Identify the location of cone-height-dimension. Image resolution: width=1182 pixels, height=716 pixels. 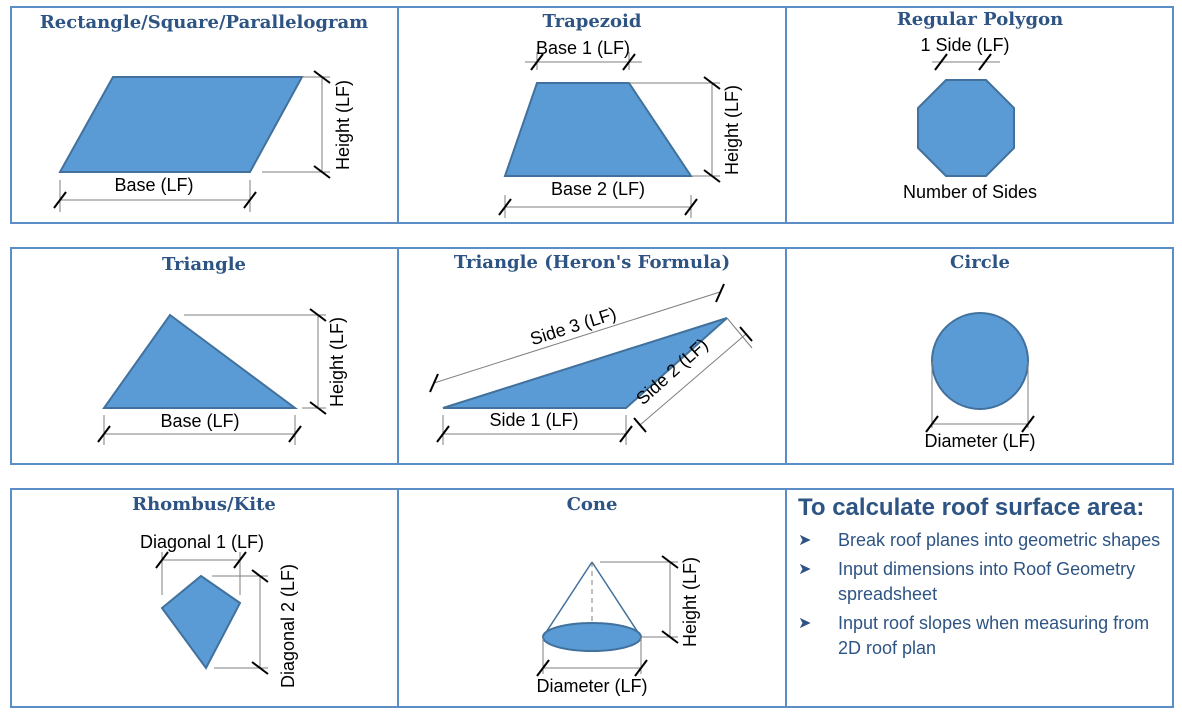
(639, 599).